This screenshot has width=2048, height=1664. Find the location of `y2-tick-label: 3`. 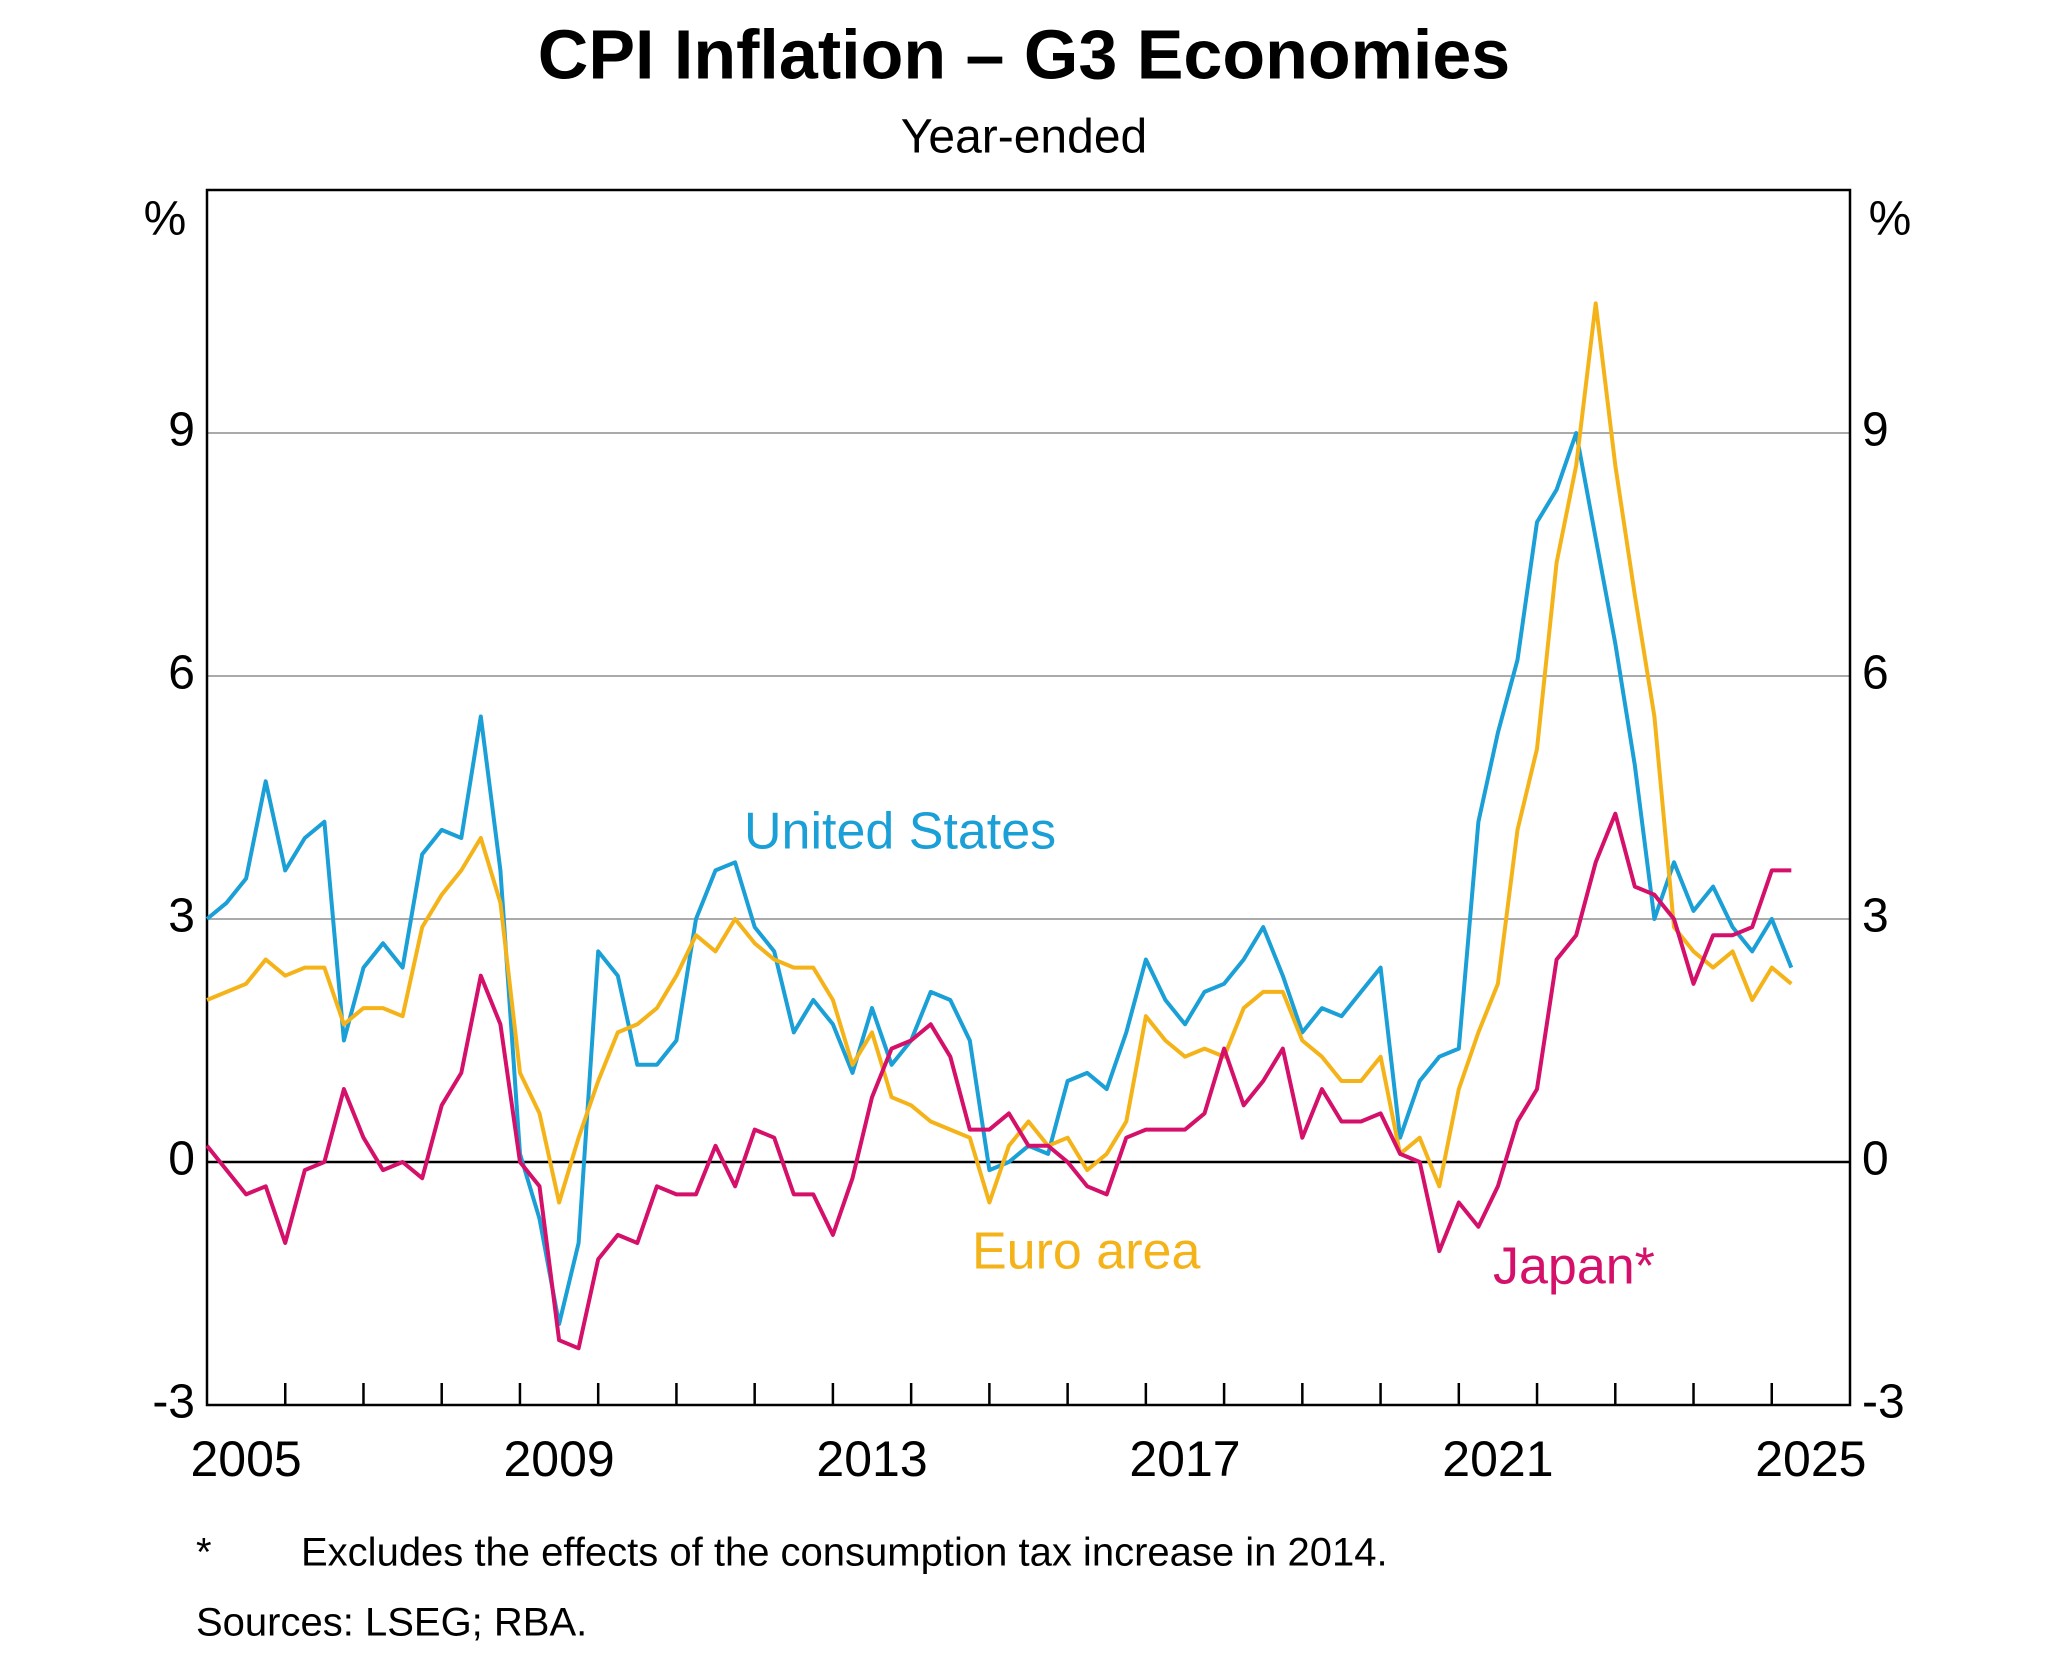

y2-tick-label: 3 is located at coordinates (1875, 916).